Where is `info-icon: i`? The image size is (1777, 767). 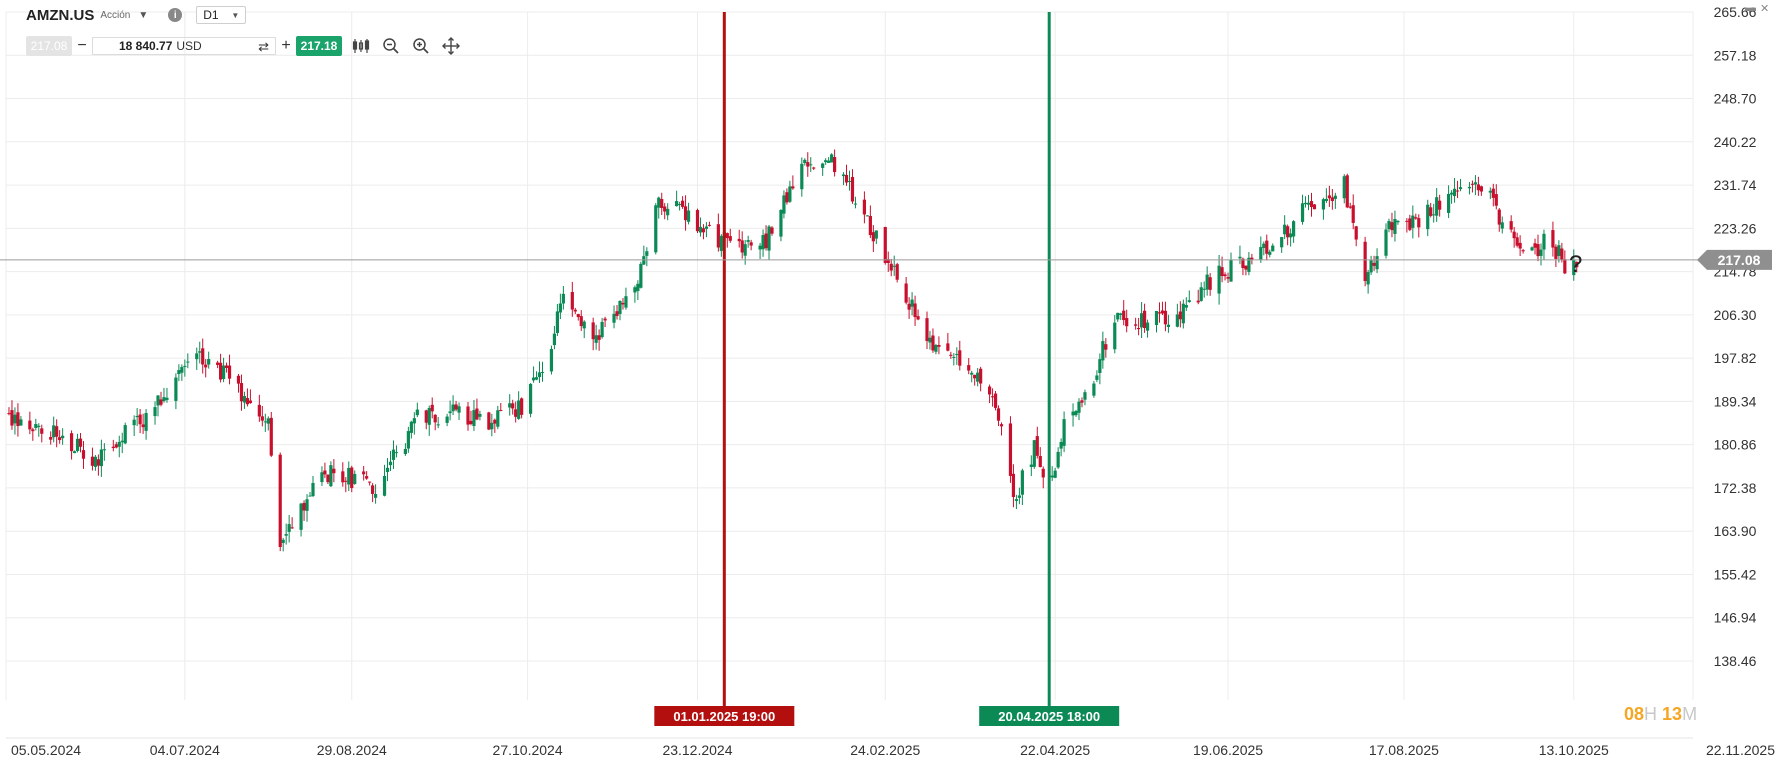
info-icon: i is located at coordinates (175, 15).